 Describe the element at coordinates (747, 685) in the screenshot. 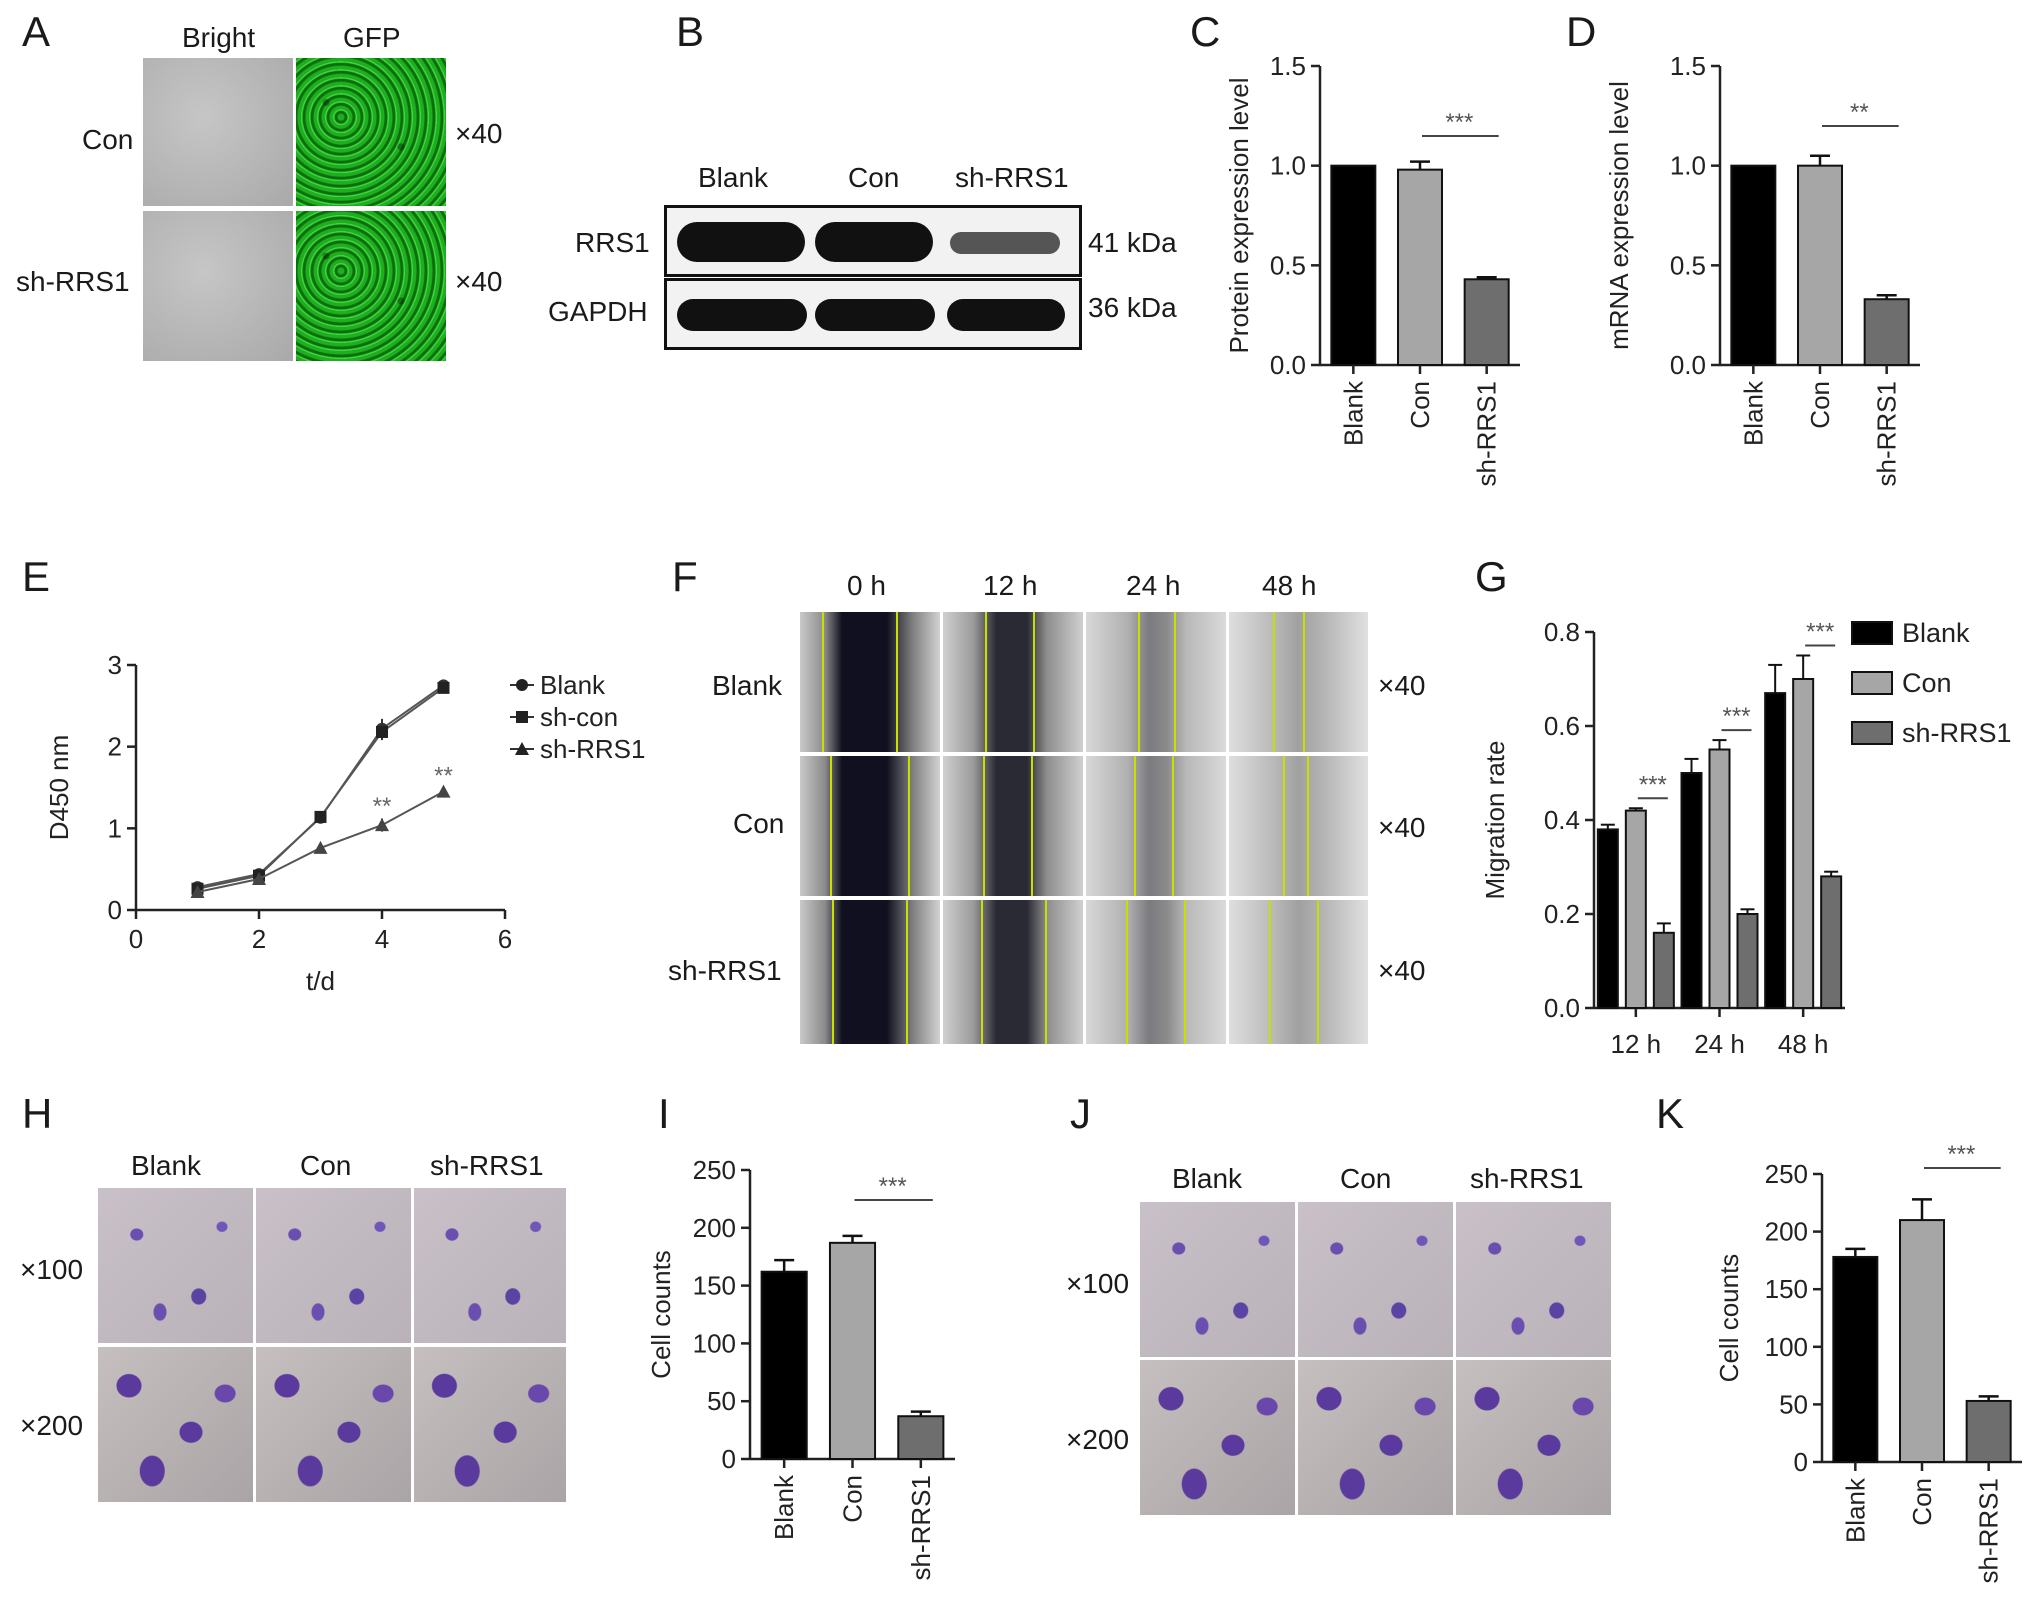

I see `f-row-blank: Blank` at that location.